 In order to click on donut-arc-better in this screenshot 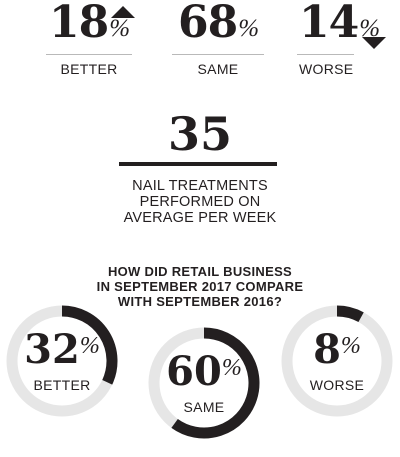, I will do `click(89, 345)`.